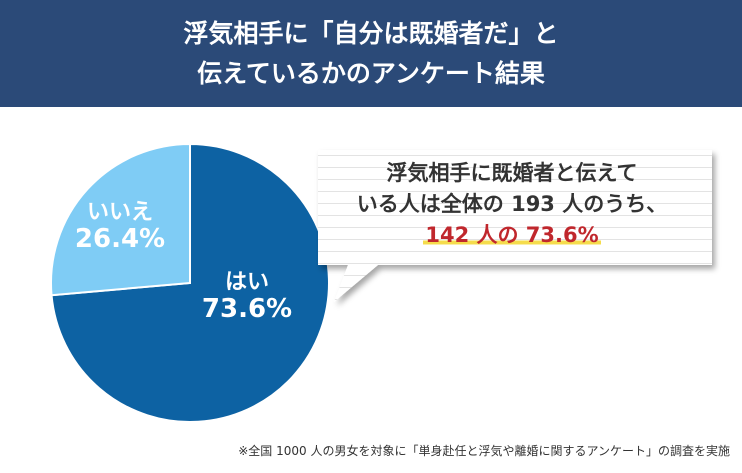 This screenshot has width=742, height=473. Describe the element at coordinates (371, 33) in the screenshot. I see `title-line-1: 浮気相手に「自分は既婚者だ」と` at that location.